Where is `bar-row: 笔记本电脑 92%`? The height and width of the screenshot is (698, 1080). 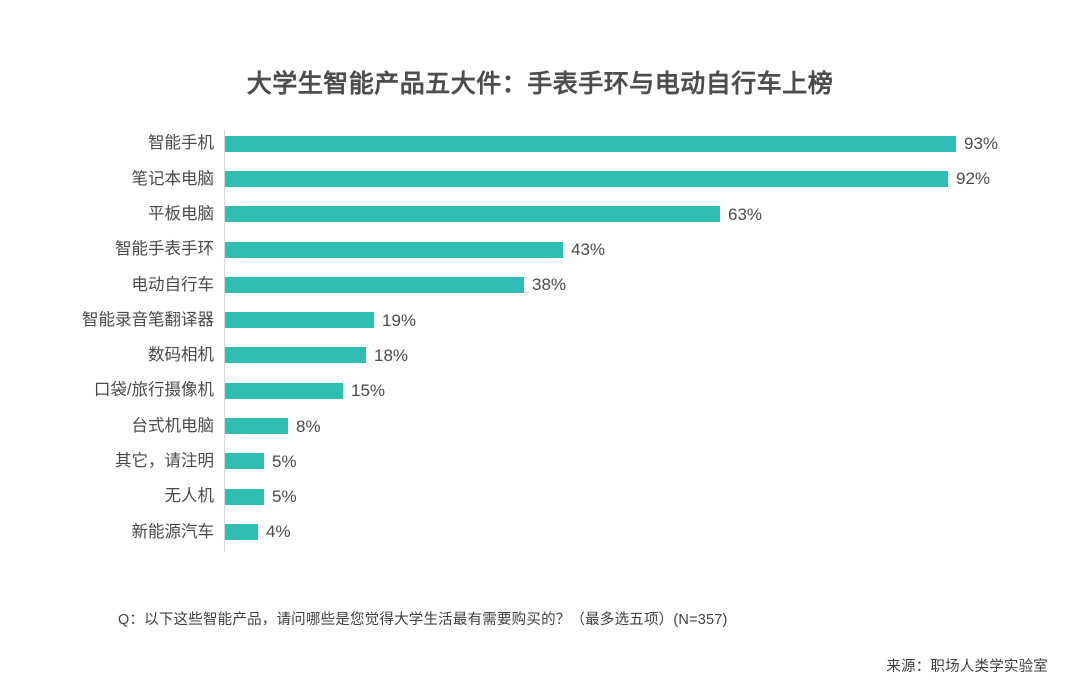
bar-row: 笔记本电脑 92% is located at coordinates (540, 178).